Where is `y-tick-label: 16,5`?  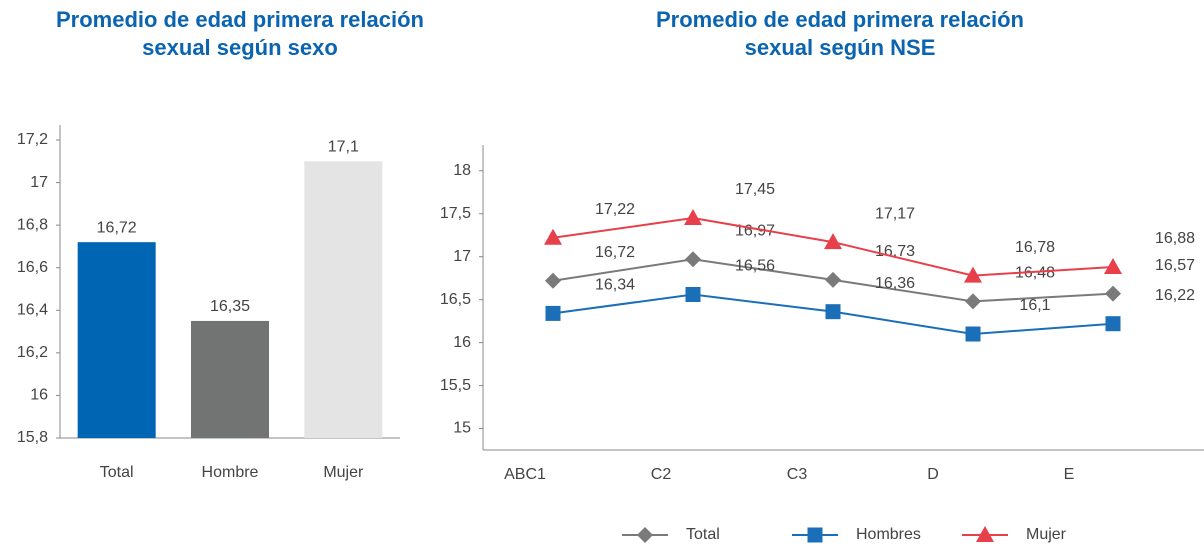 y-tick-label: 16,5 is located at coordinates (455, 299).